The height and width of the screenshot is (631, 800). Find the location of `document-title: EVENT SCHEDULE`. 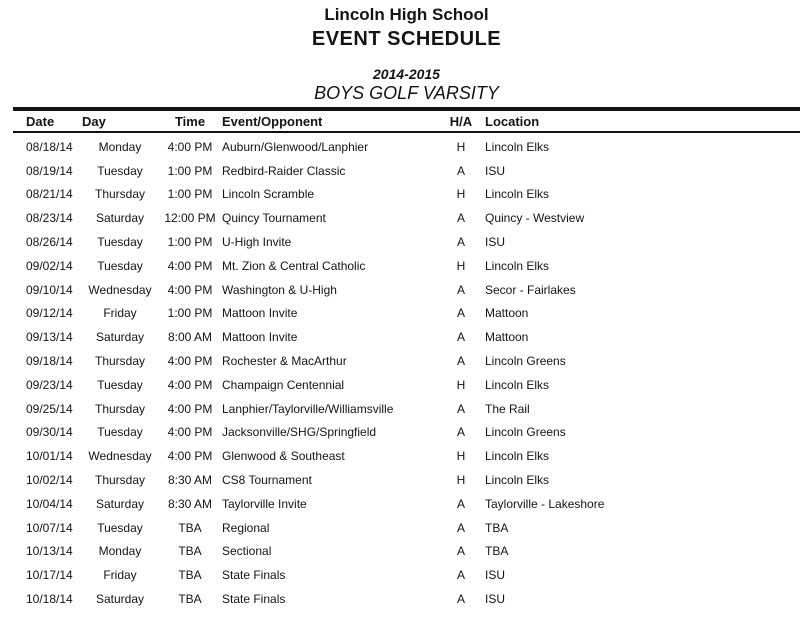

document-title: EVENT SCHEDULE is located at coordinates (406, 39).